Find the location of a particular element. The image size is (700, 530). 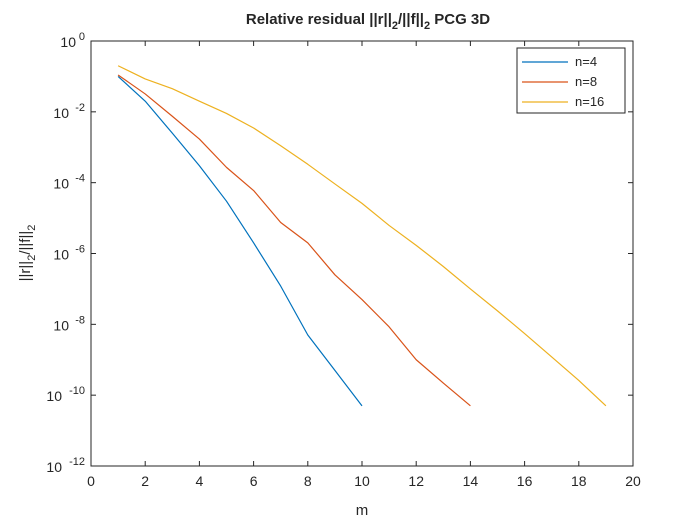

y-axis-label-part2: /||f|| is located at coordinates (25, 243).